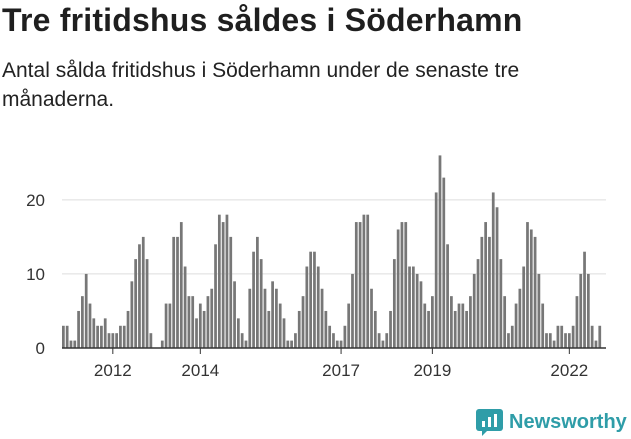 Image resolution: width=631 pixels, height=439 pixels. I want to click on y-tick-label: 0, so click(40, 348).